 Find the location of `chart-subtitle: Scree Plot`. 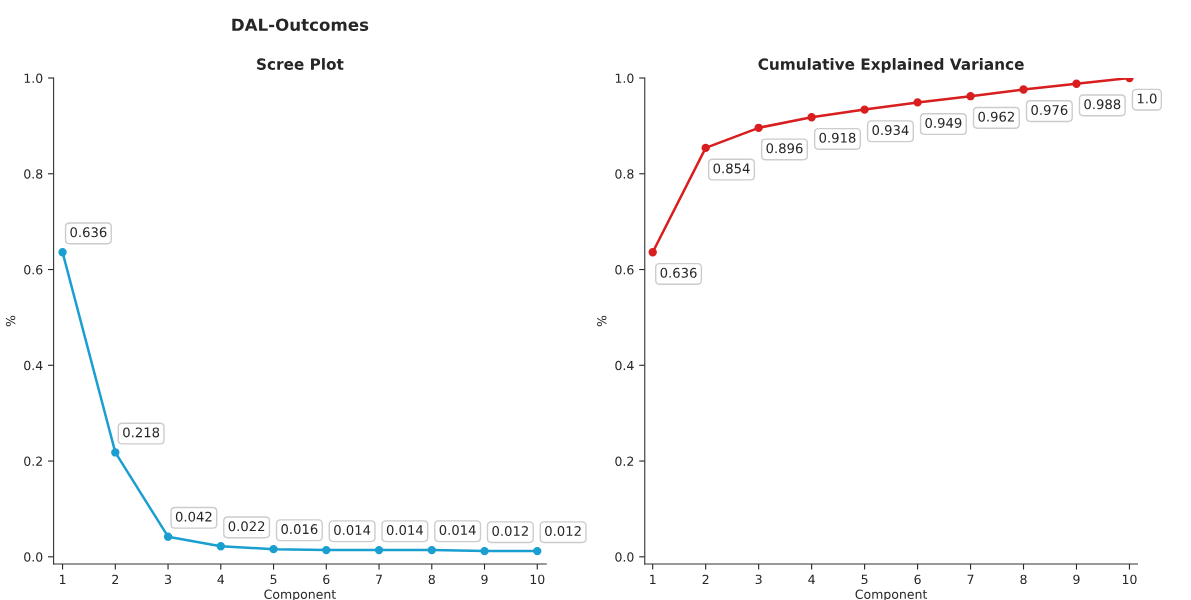

chart-subtitle: Scree Plot is located at coordinates (300, 64).